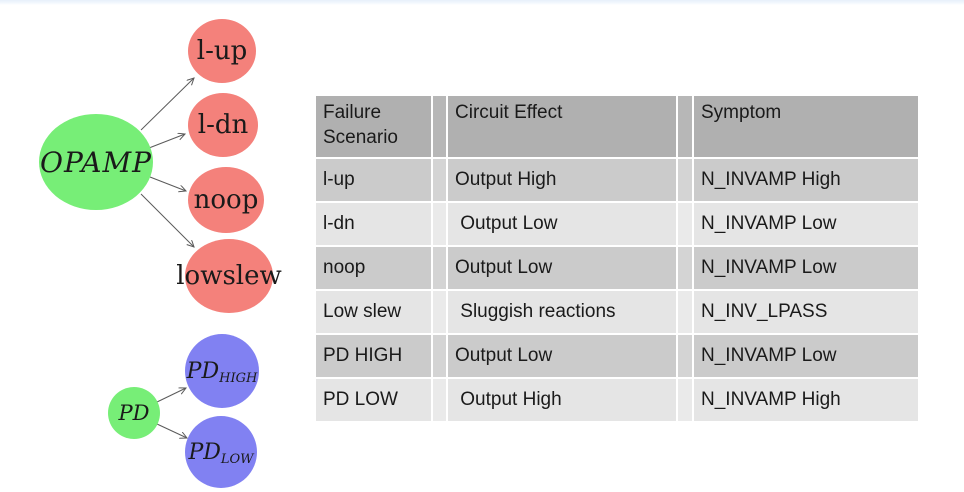 The height and width of the screenshot is (492, 964). I want to click on node-lowslew, so click(229, 276).